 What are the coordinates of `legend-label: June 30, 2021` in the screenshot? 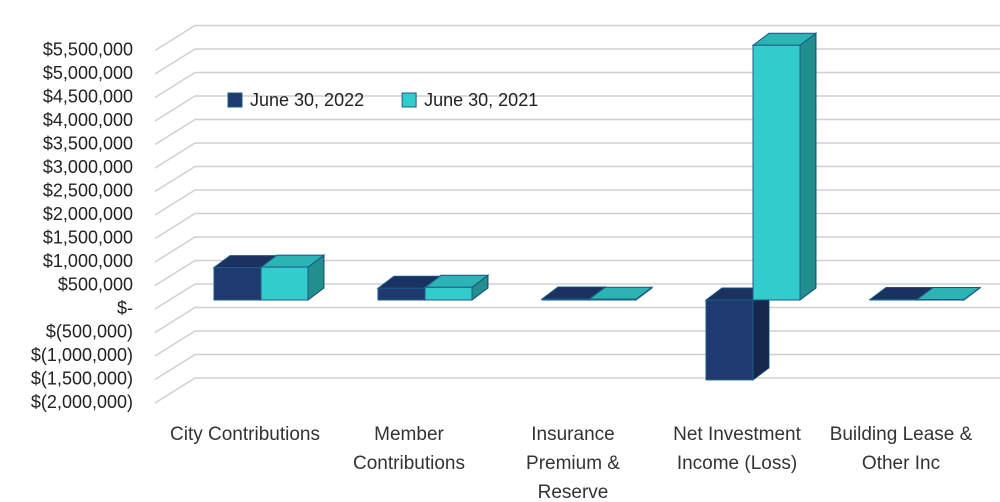 It's located at (481, 100).